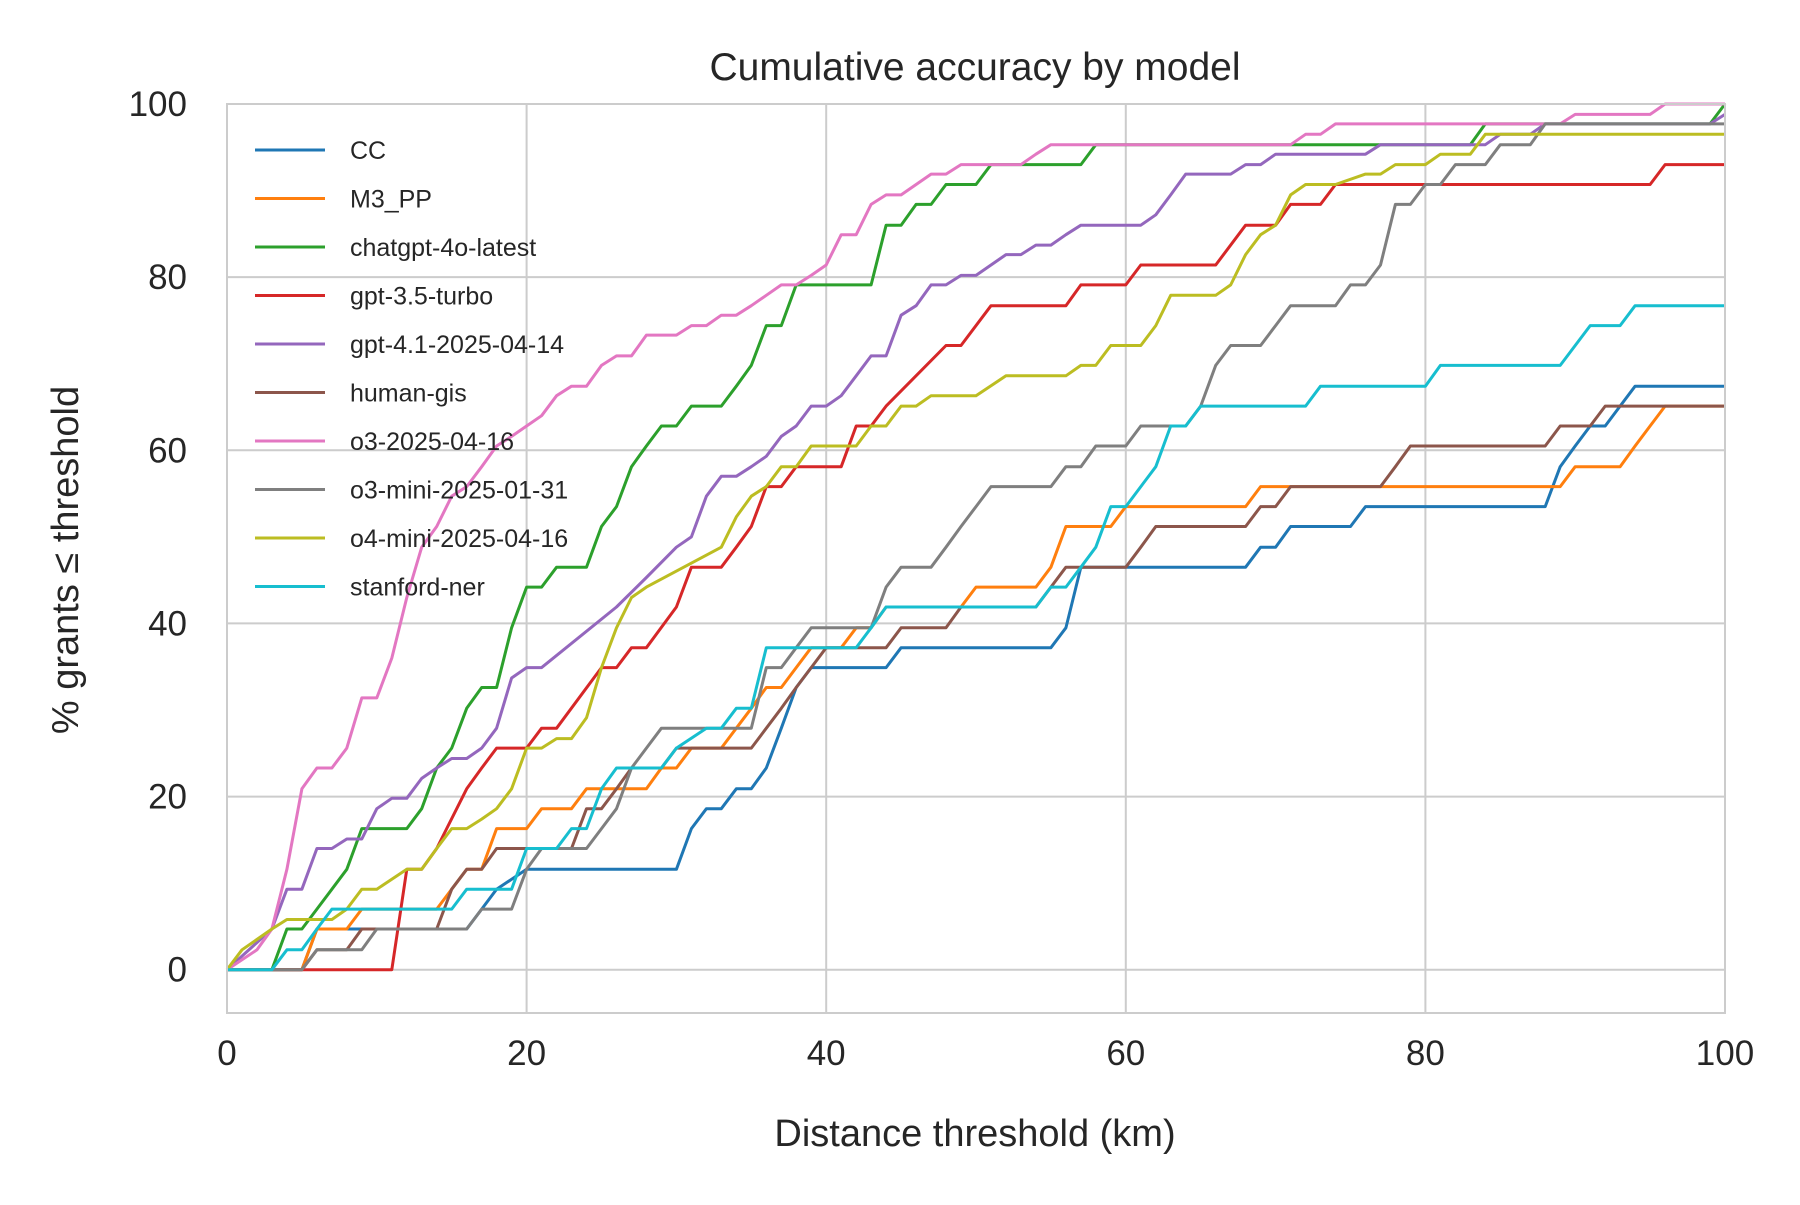 The height and width of the screenshot is (1205, 1800). I want to click on legend-label: CC, so click(368, 151).